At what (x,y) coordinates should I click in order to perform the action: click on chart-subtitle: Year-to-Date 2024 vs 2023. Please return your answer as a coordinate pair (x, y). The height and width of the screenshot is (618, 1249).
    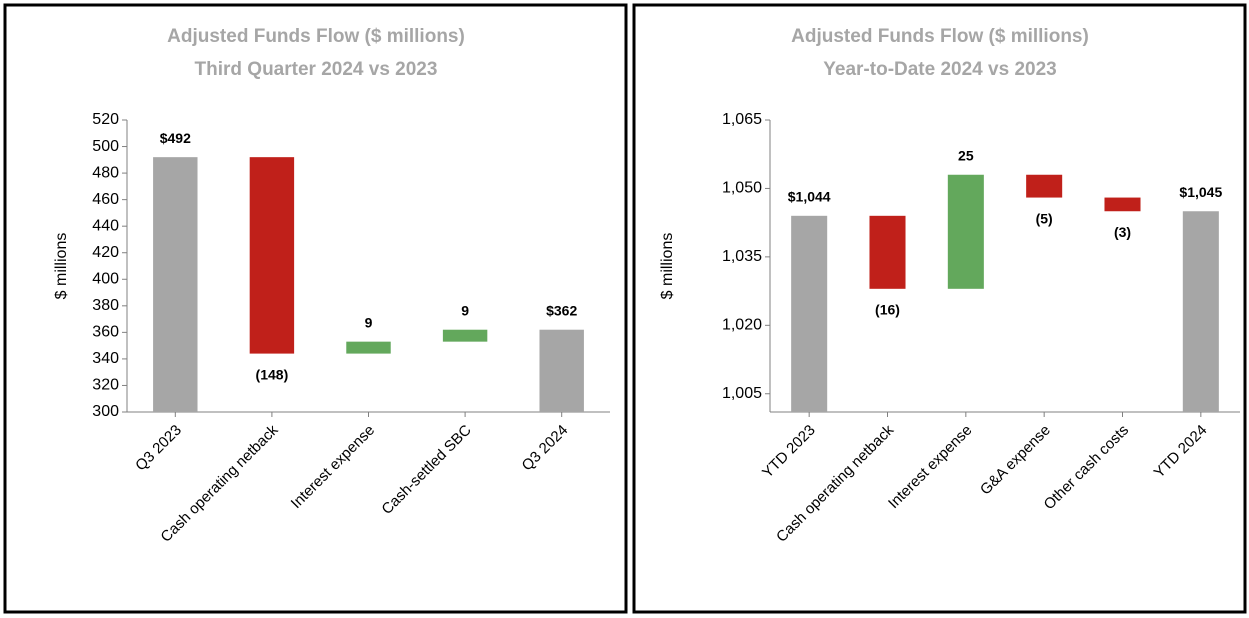
    Looking at the image, I should click on (939, 69).